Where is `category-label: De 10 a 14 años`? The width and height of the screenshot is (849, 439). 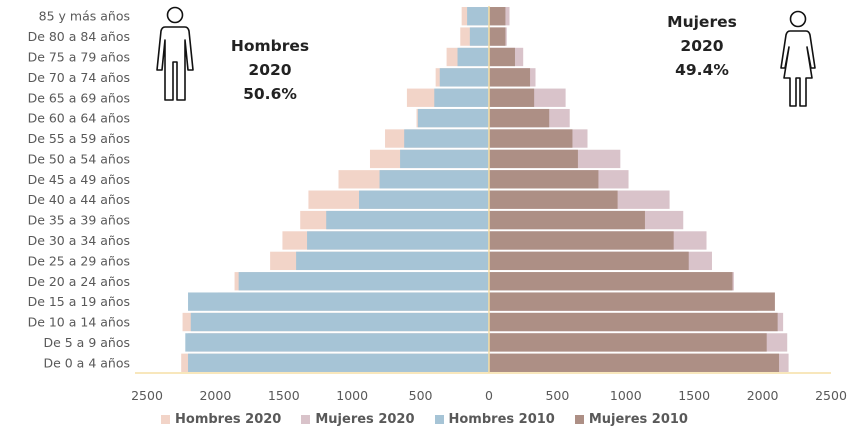 category-label: De 10 a 14 años is located at coordinates (79, 322).